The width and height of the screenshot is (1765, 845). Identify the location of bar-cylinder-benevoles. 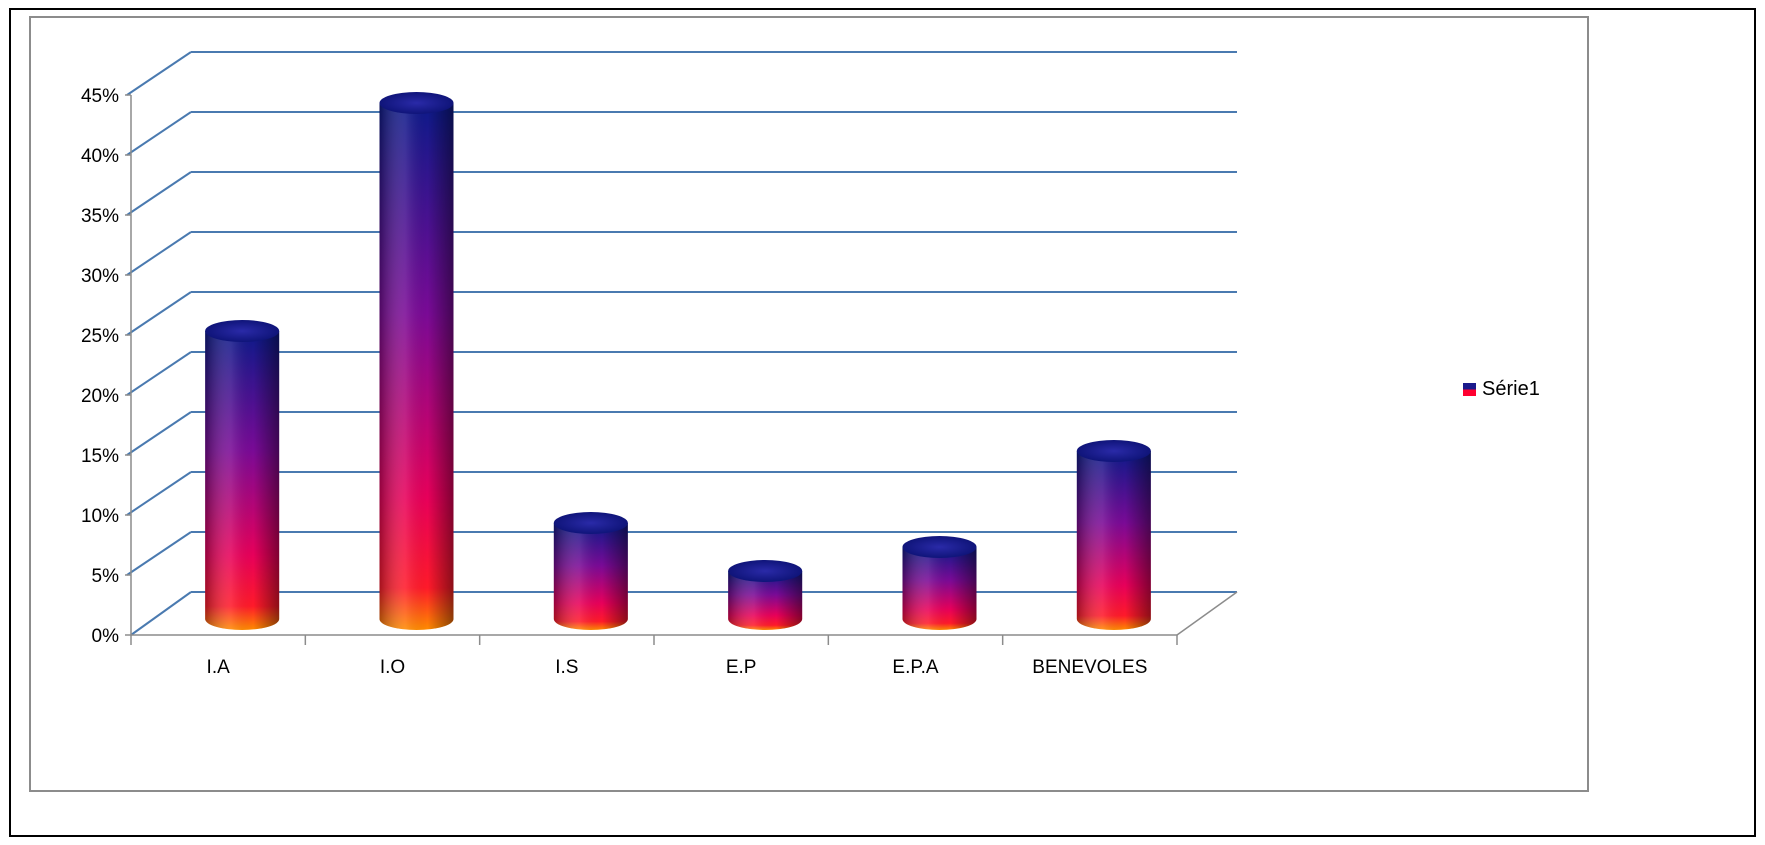
(1113, 535).